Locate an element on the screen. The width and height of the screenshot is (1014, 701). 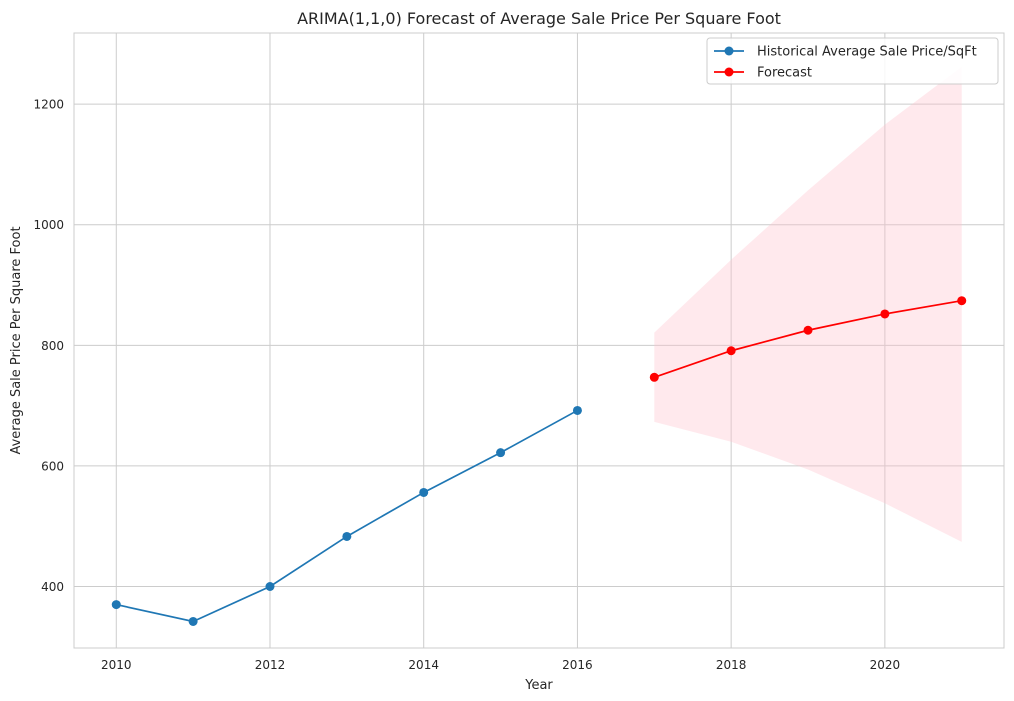
x-tick-label: 2018 is located at coordinates (731, 665).